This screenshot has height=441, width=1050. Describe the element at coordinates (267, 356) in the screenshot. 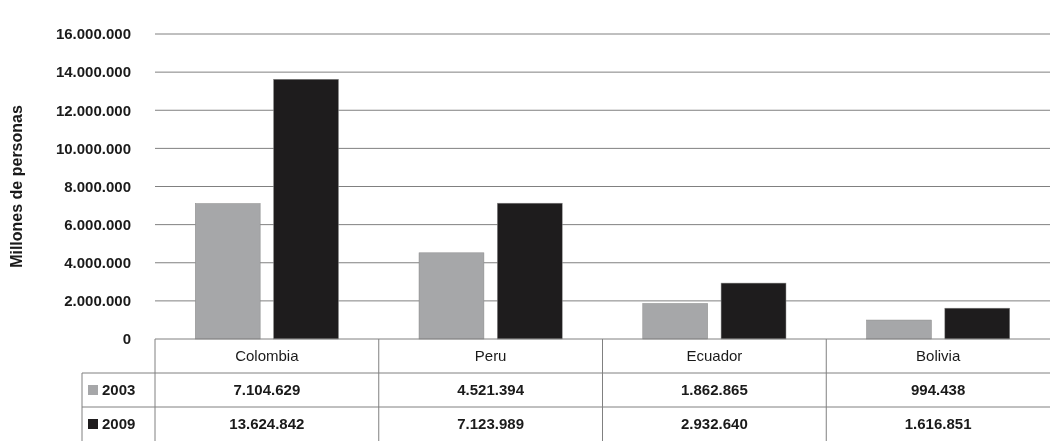

I see `x-tick-label: Colombia` at that location.